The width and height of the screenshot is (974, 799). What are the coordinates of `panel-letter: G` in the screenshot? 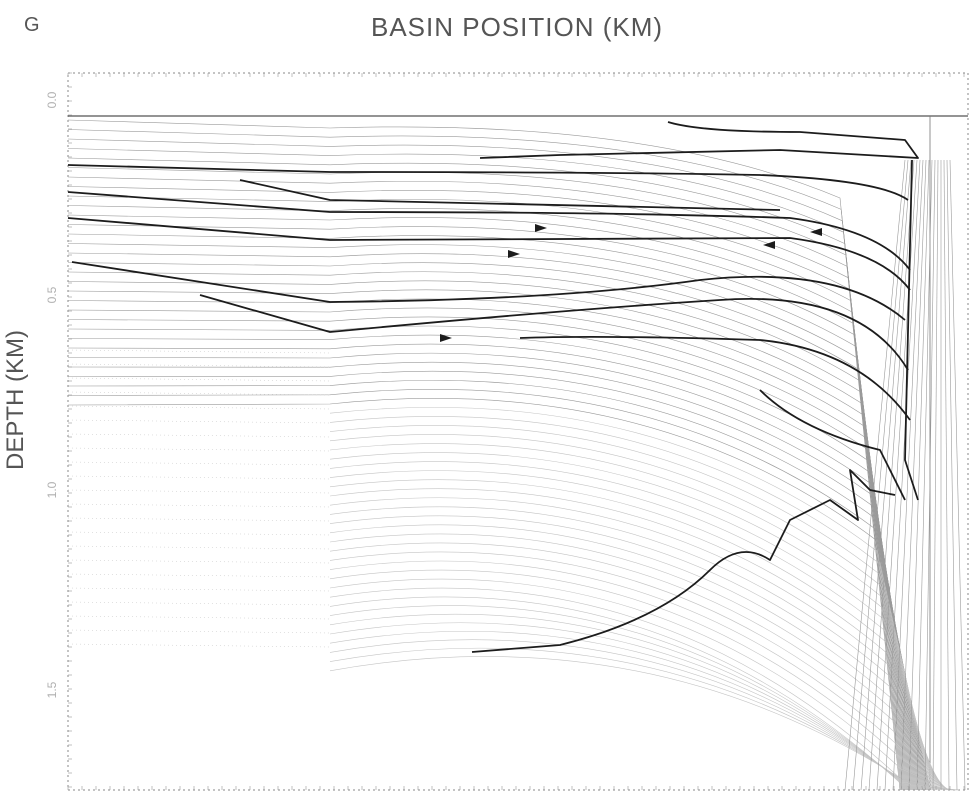 It's located at (32, 25).